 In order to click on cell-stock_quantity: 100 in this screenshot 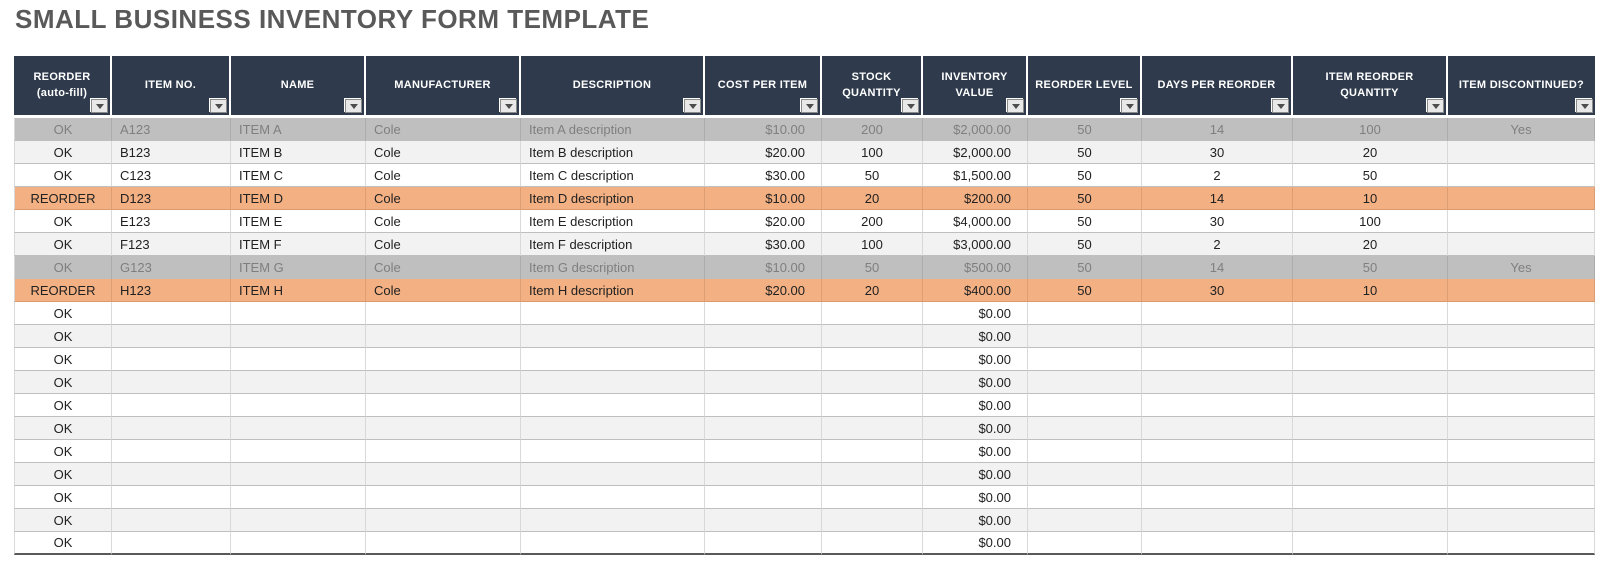, I will do `click(872, 244)`.